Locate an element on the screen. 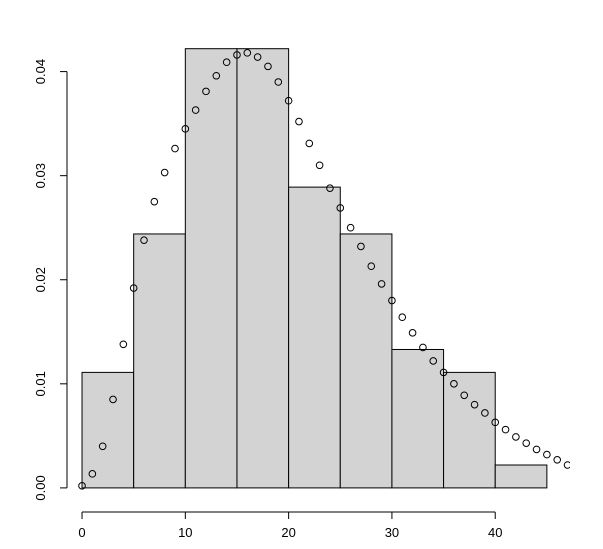  y-tick-label: 0.01 is located at coordinates (40, 383).